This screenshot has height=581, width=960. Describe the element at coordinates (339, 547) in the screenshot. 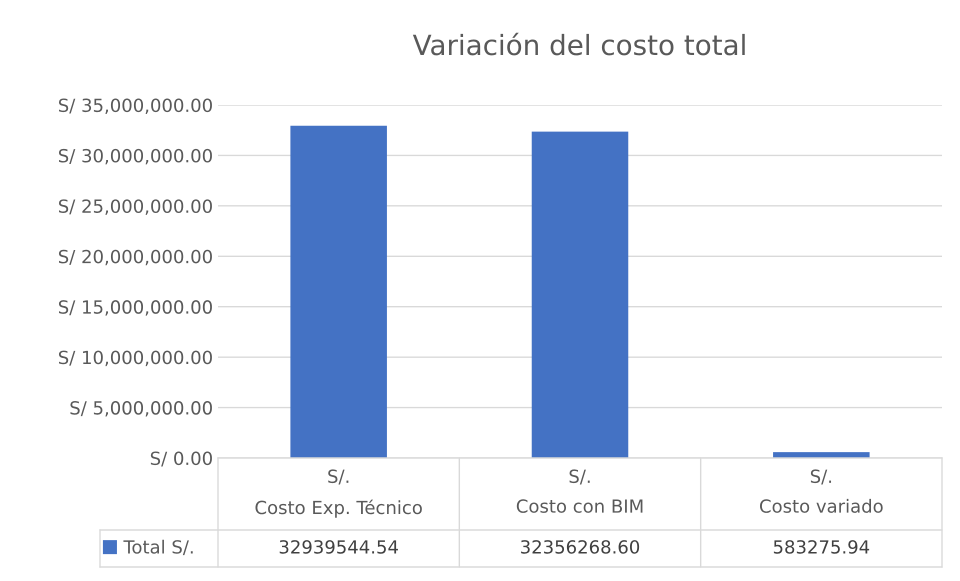

I see `data-label: 32939544.54` at that location.